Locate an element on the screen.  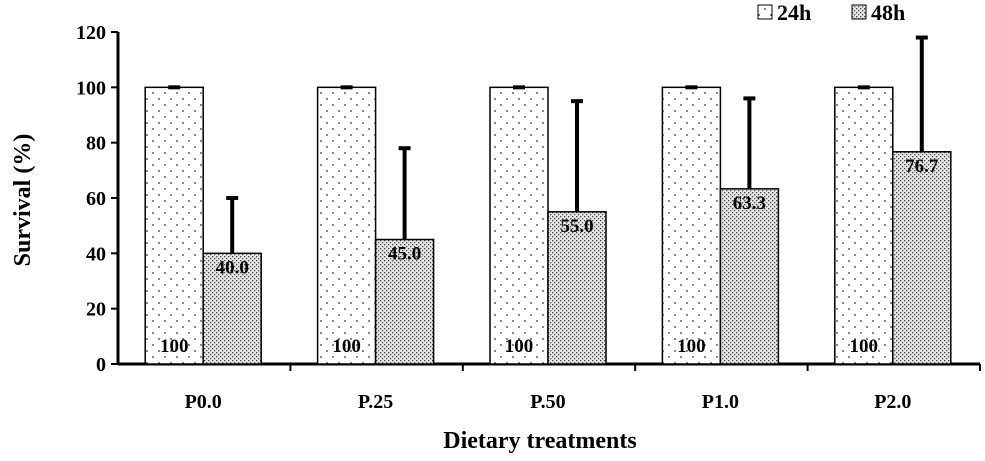
legend-swatch-24h is located at coordinates (765, 12).